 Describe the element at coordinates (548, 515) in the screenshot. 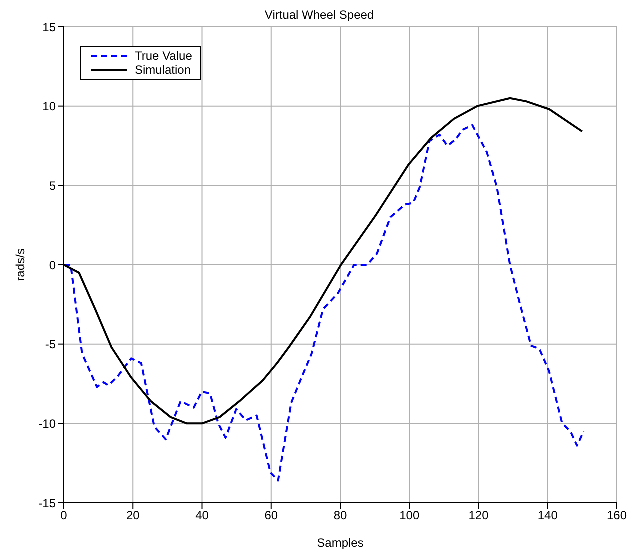

I see `x-tick-label: 140` at that location.